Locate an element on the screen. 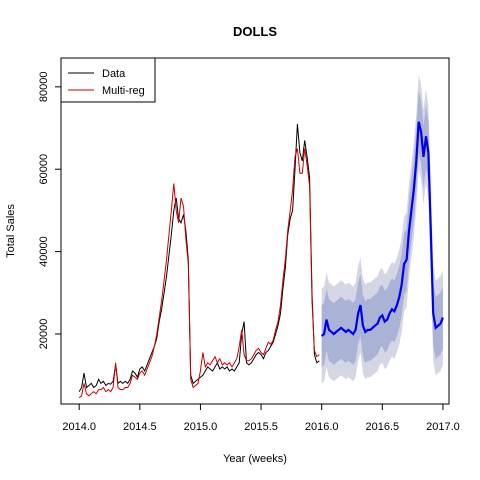 Image resolution: width=480 pixels, height=480 pixels. x-tick-label: 2017.0 is located at coordinates (443, 427).